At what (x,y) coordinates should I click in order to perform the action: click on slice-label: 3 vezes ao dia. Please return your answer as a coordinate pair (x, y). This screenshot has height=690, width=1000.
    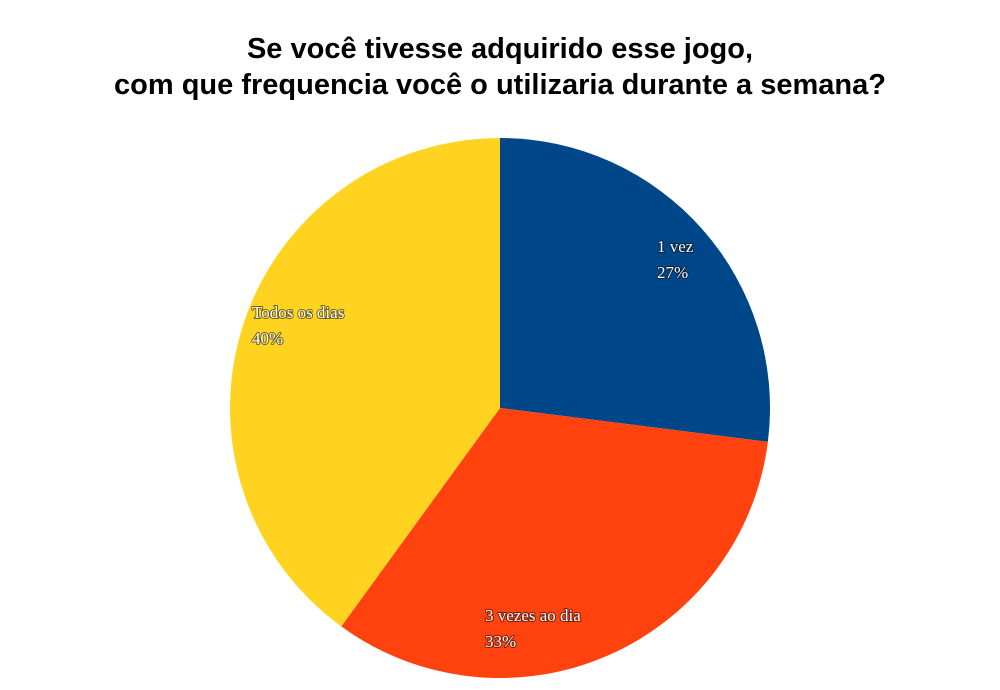
    Looking at the image, I should click on (533, 615).